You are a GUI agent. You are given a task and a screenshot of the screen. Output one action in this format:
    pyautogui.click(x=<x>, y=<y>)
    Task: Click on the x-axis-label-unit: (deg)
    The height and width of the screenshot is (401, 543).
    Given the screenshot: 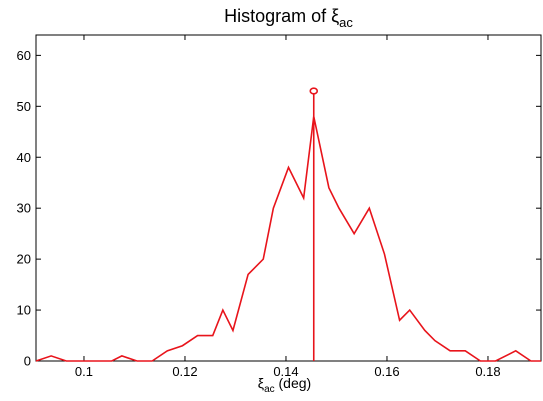 What is the action you would take?
    pyautogui.click(x=293, y=383)
    